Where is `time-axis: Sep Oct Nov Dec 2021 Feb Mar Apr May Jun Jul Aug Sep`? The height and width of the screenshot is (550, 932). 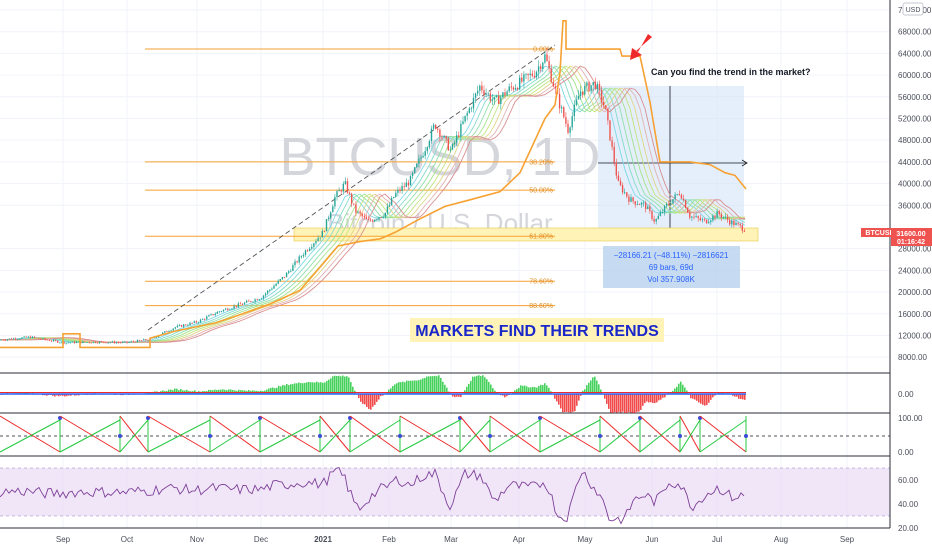
time-axis: Sep Oct Nov Dec 2021 Feb Mar Apr May Jun Jul Aug Sep is located at coordinates (455, 539).